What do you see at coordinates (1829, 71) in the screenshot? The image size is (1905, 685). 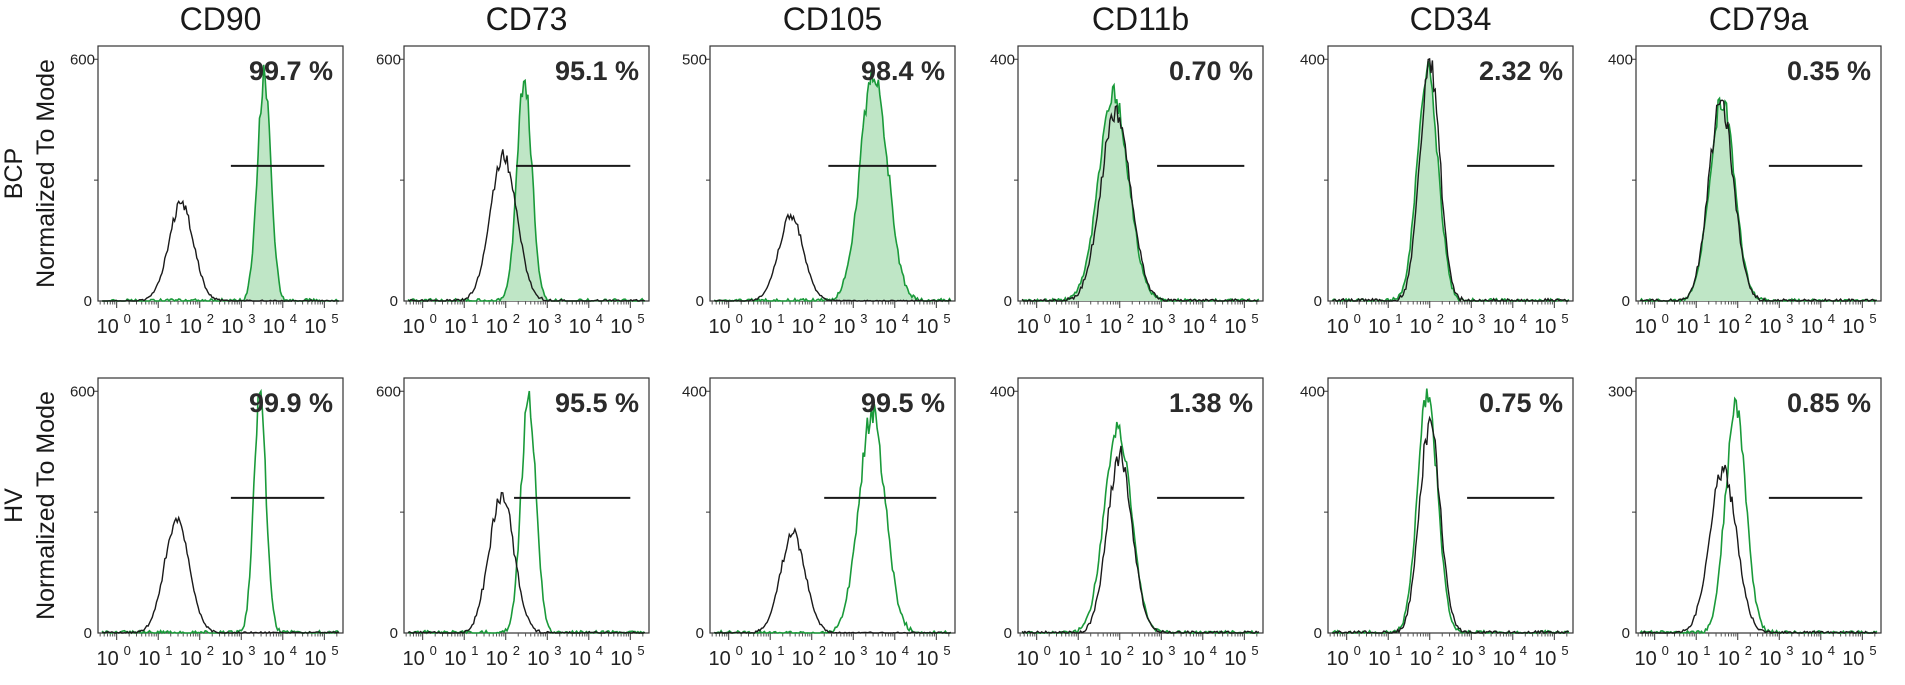 I see `percent-positive-label: 0.35 %` at bounding box center [1829, 71].